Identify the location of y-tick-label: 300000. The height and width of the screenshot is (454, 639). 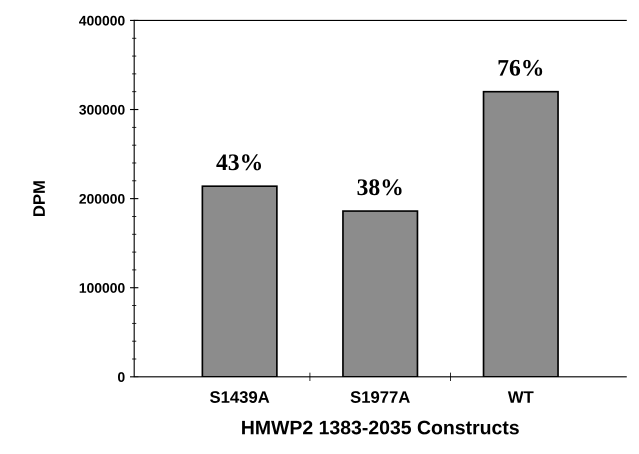
(102, 109).